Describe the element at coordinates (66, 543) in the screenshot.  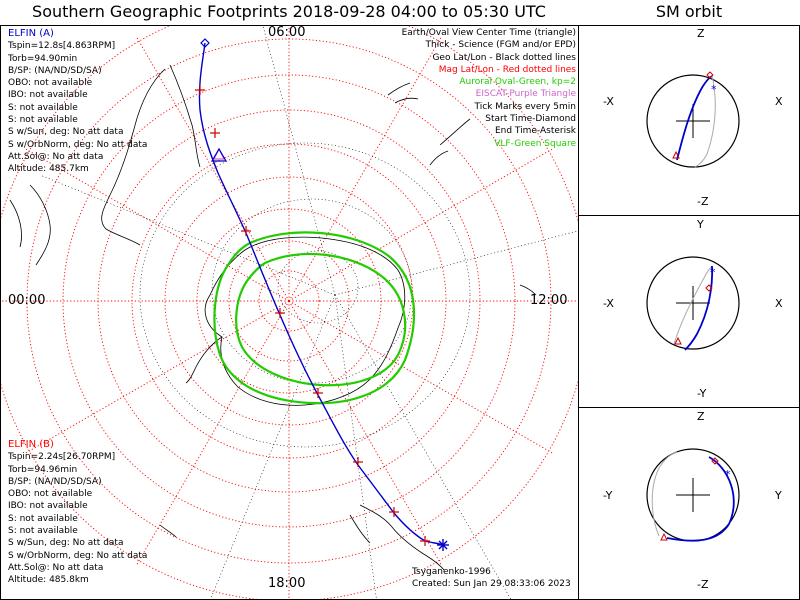
I see `elfin-b-line: S w/Sun, deg: No att data` at that location.